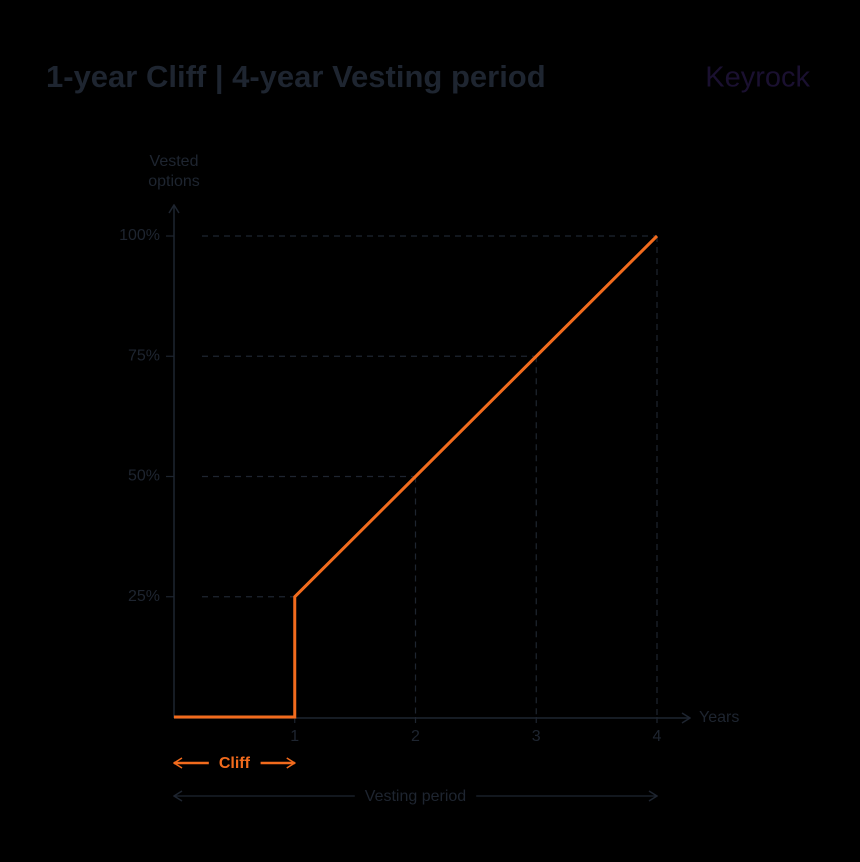 The height and width of the screenshot is (862, 860). Describe the element at coordinates (415, 736) in the screenshot. I see `x-tick-label: 2` at that location.